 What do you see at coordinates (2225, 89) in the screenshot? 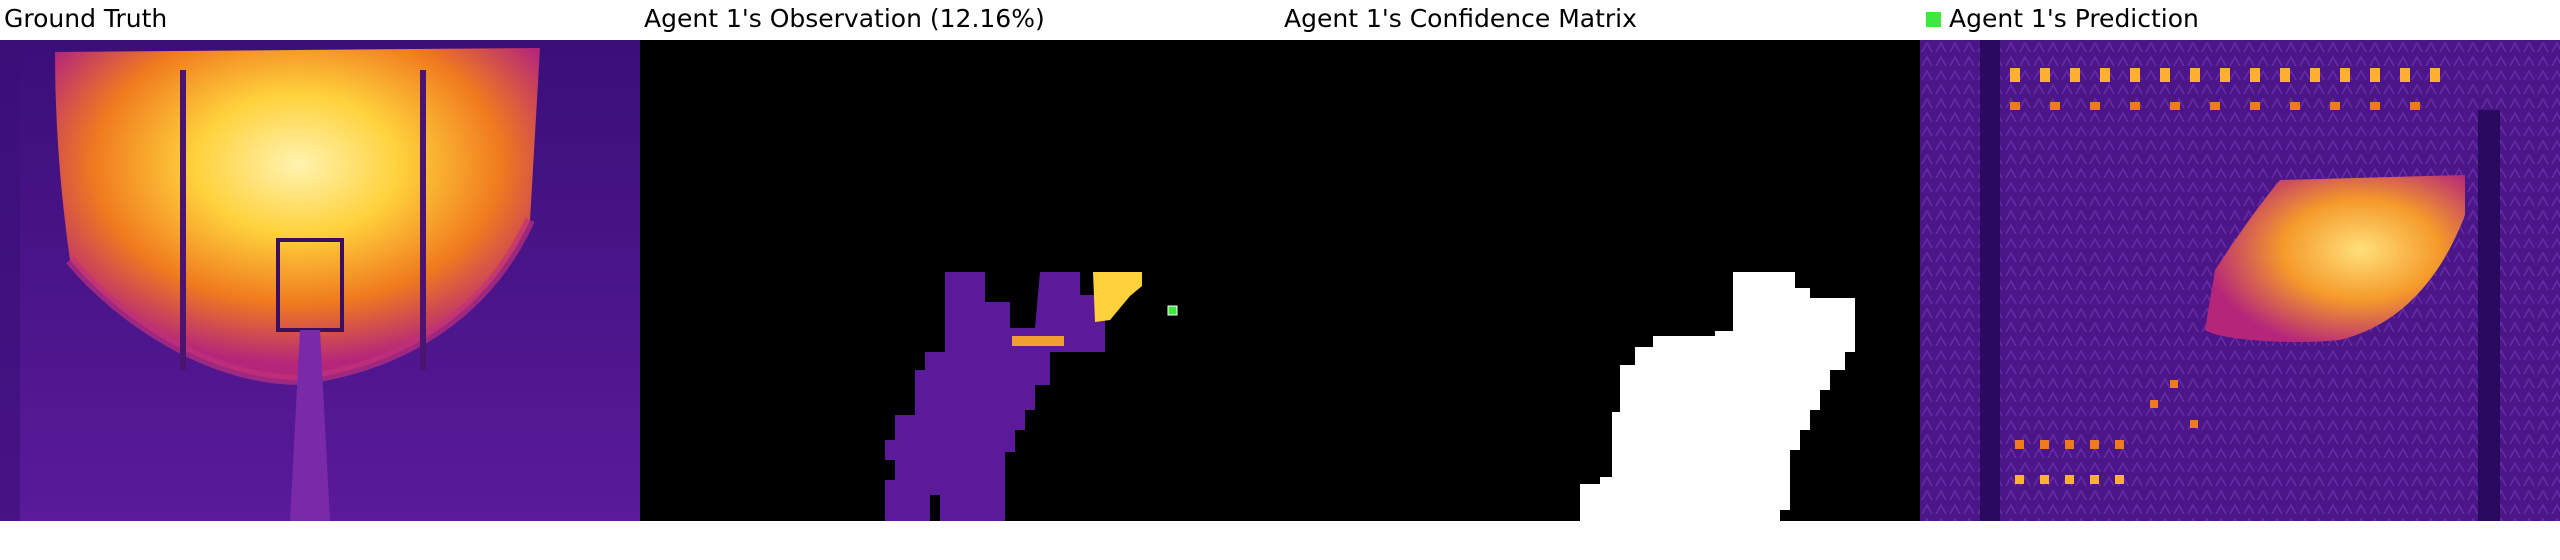
I see `prediction-artifact-row-top` at bounding box center [2225, 89].